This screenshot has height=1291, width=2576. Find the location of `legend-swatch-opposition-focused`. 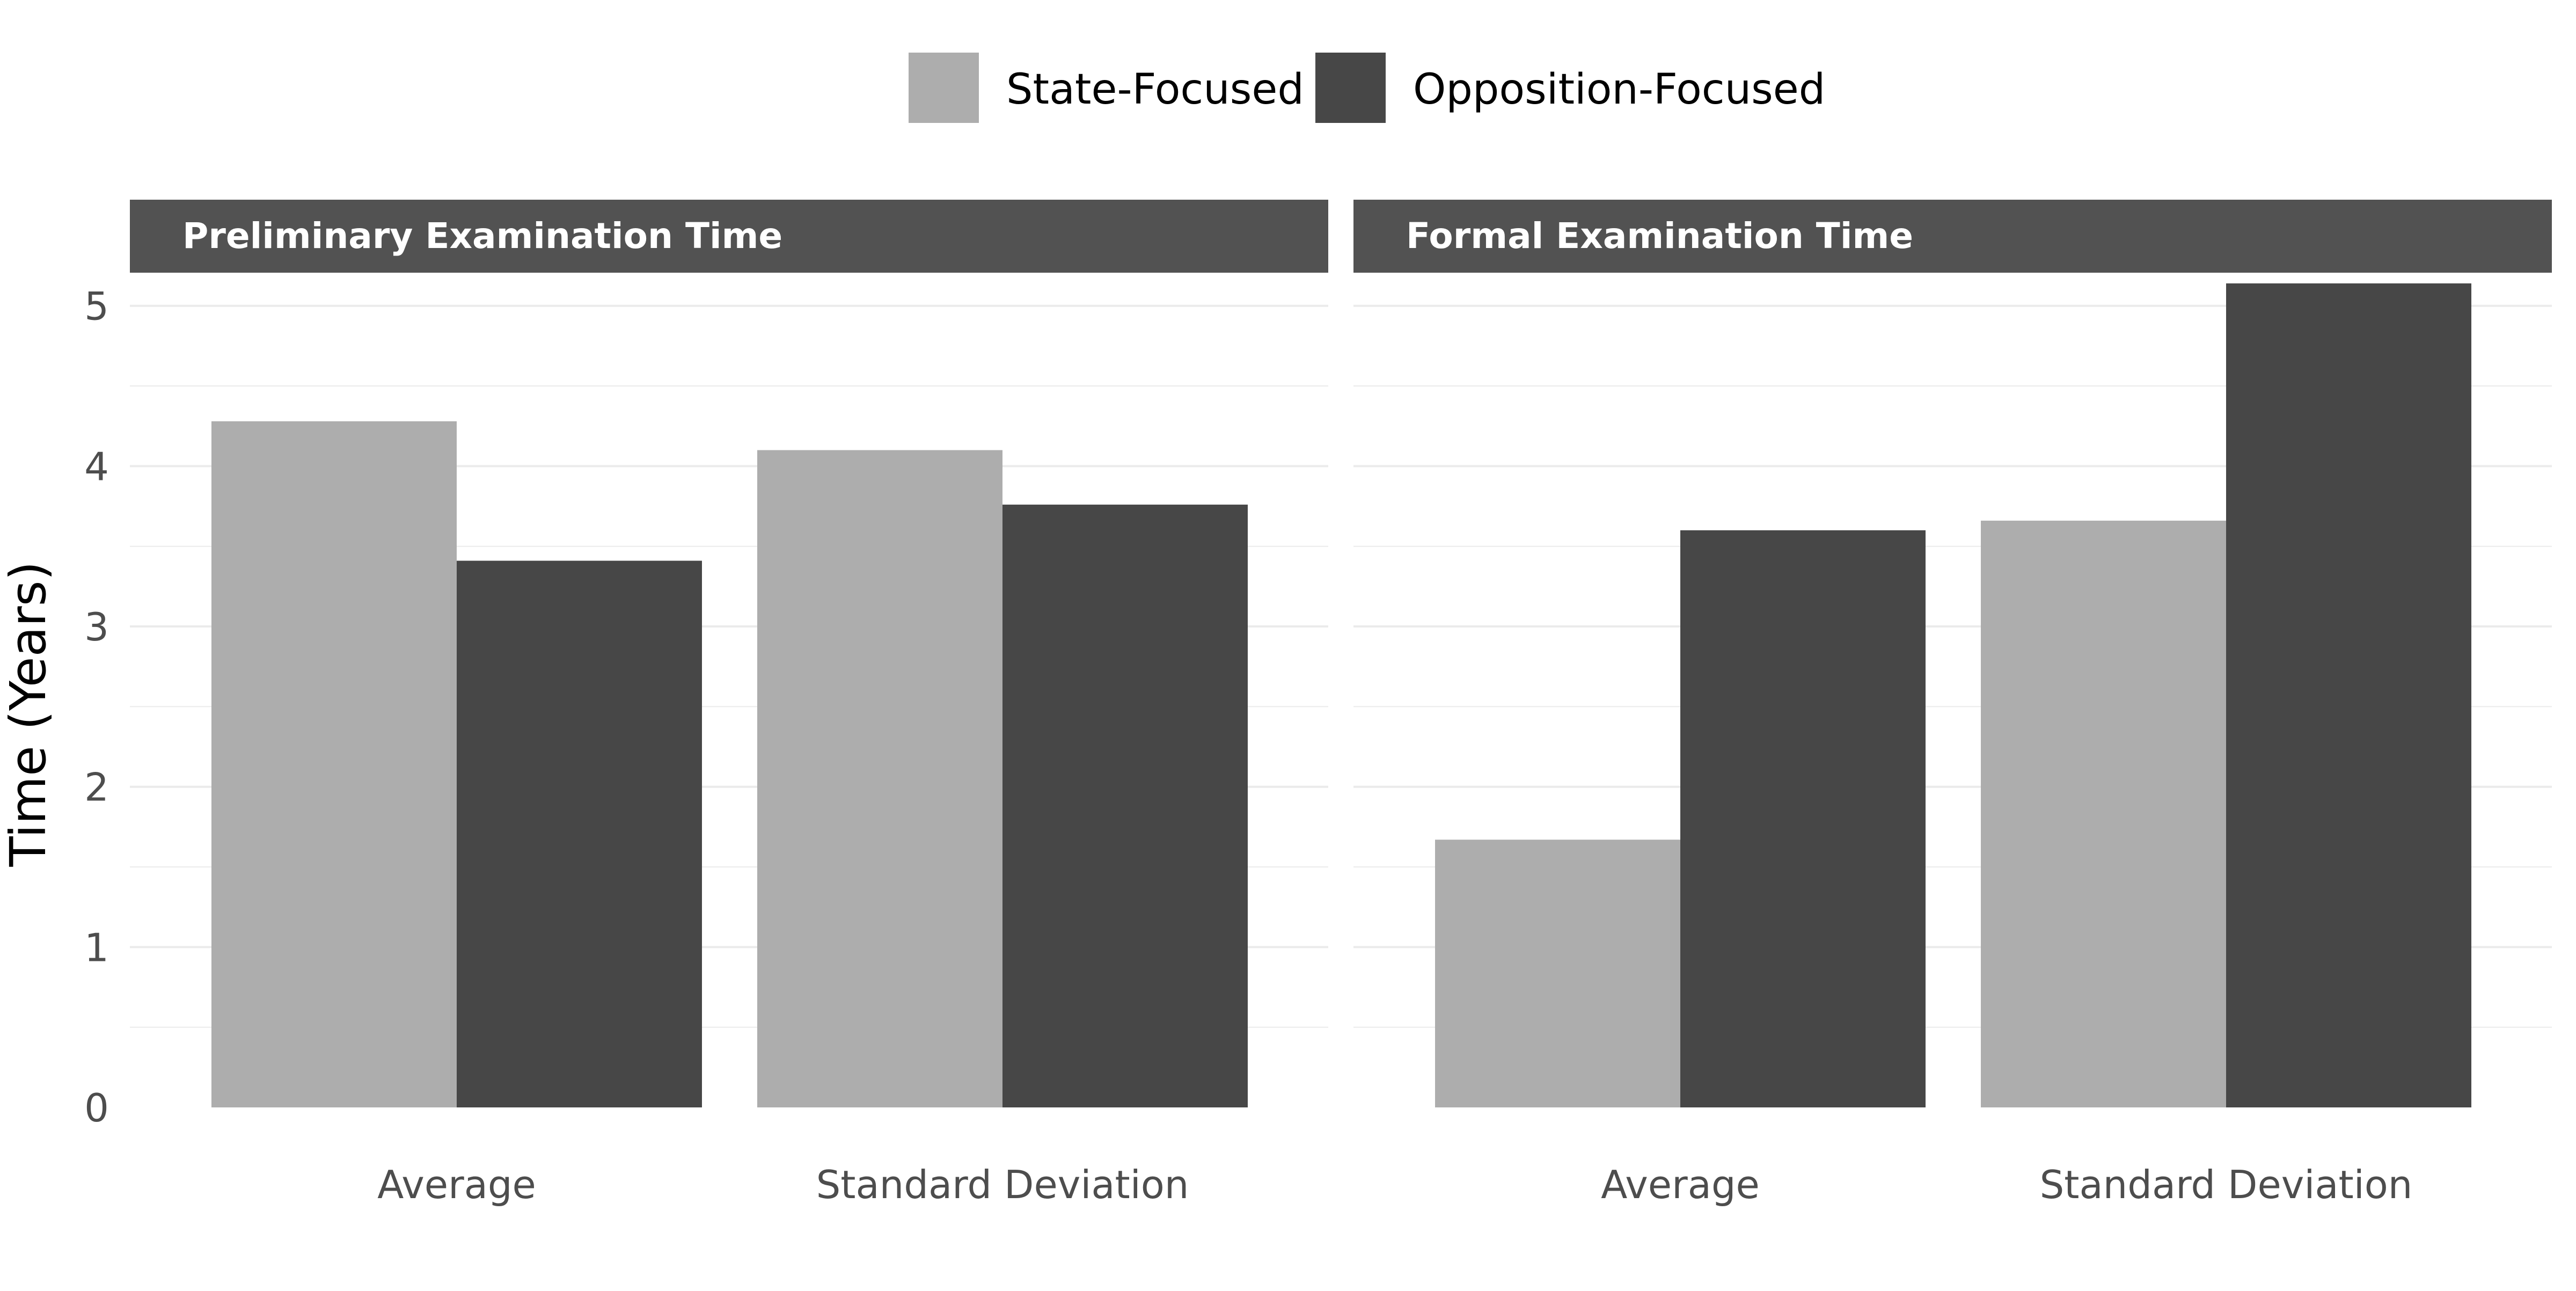

legend-swatch-opposition-focused is located at coordinates (1350, 88).